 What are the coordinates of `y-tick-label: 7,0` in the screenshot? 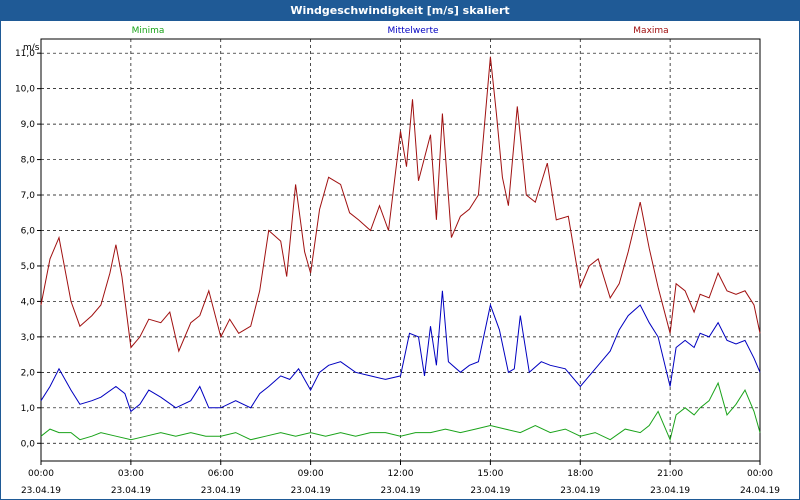 It's located at (28, 196).